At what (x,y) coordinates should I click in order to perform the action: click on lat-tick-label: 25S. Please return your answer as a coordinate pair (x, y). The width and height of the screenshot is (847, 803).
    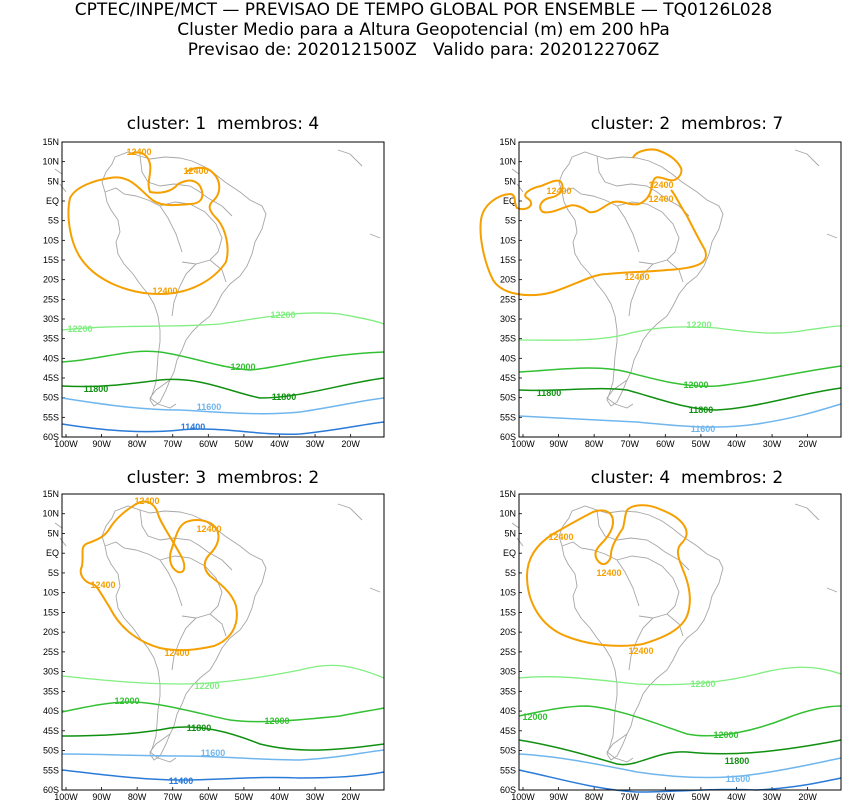
    Looking at the image, I should click on (508, 652).